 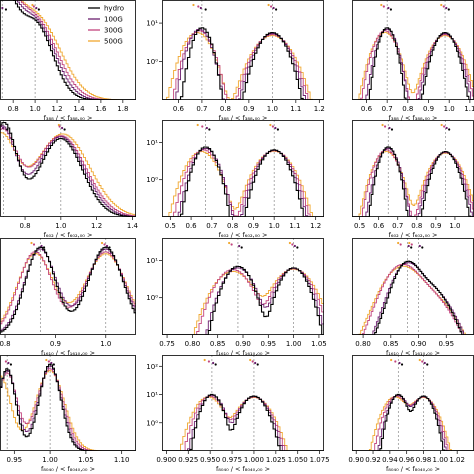 I want to click on y-tick-label: 10¹, so click(x=152, y=143).